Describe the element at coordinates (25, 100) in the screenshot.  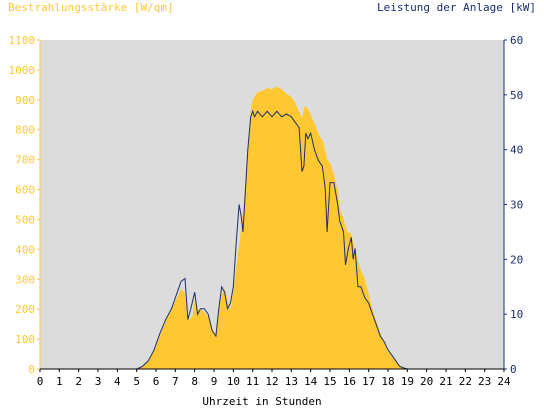
I see `left-tick-label: 900` at that location.